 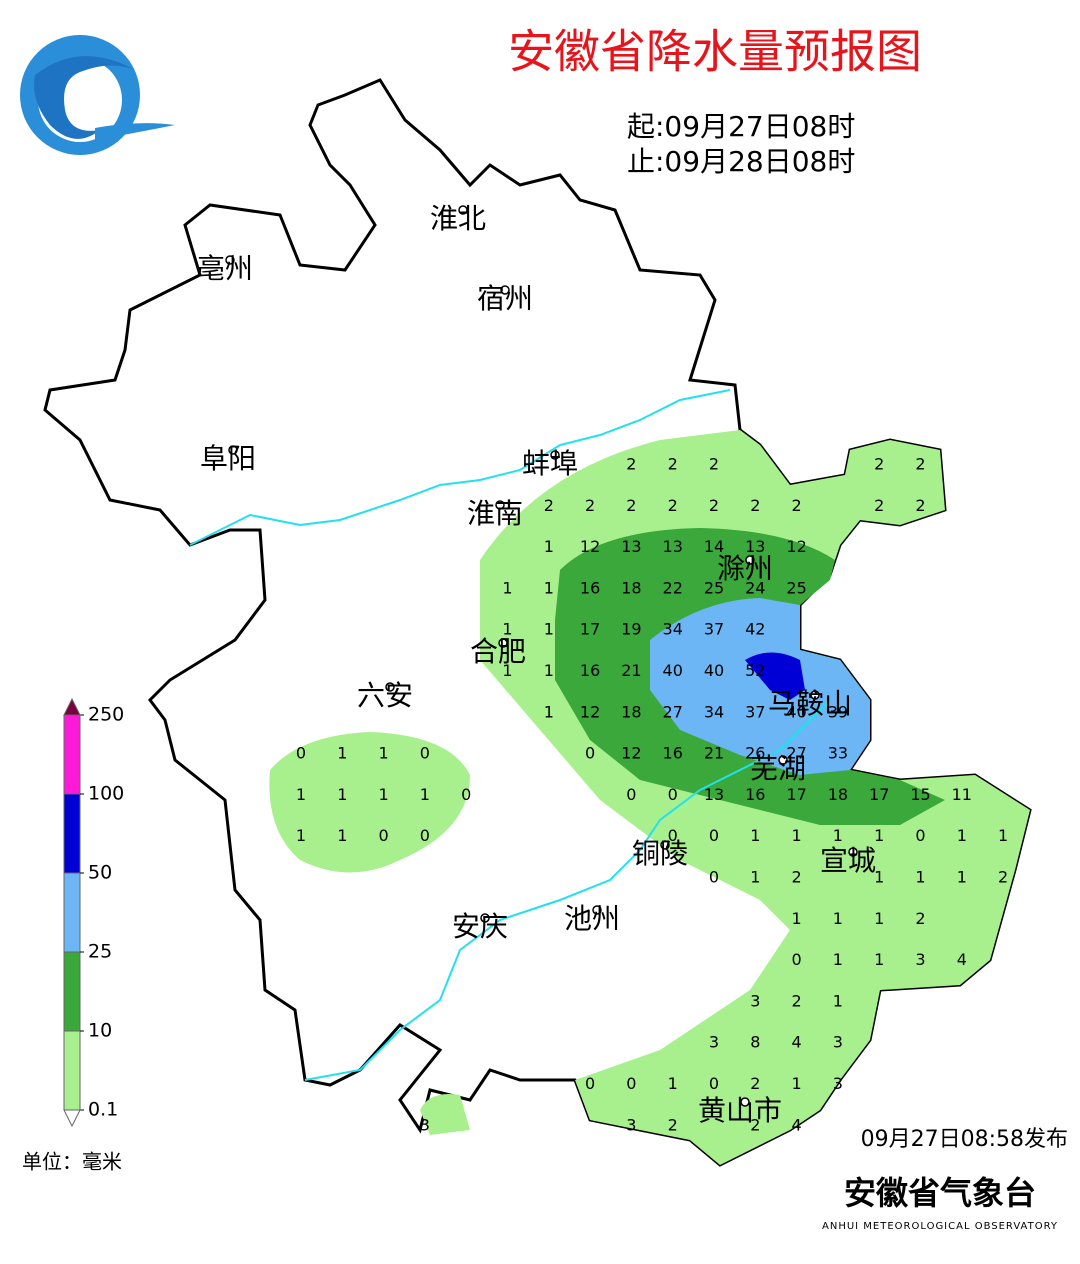 I want to click on city-label: 蚌埠, so click(x=550, y=463).